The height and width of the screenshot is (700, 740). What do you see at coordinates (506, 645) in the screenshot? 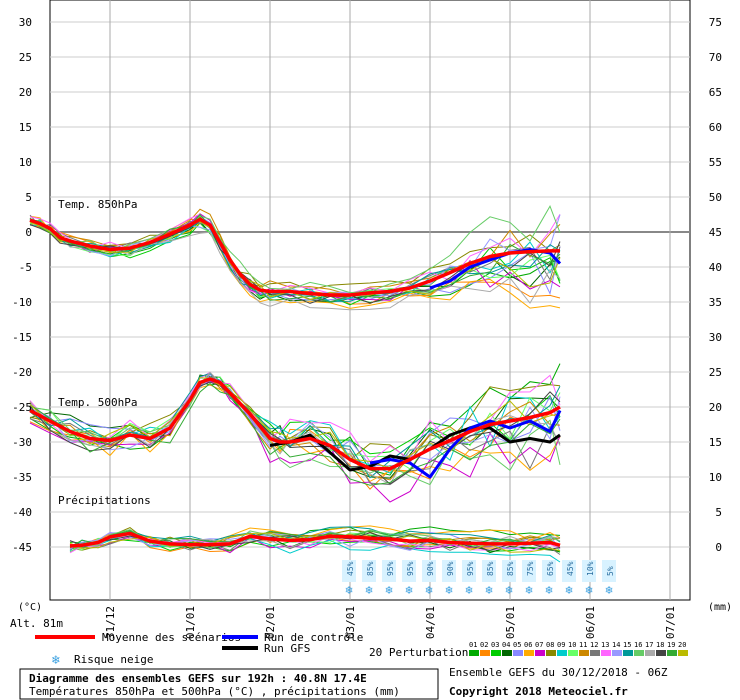
I see `perturbation-number: 04` at bounding box center [506, 645].